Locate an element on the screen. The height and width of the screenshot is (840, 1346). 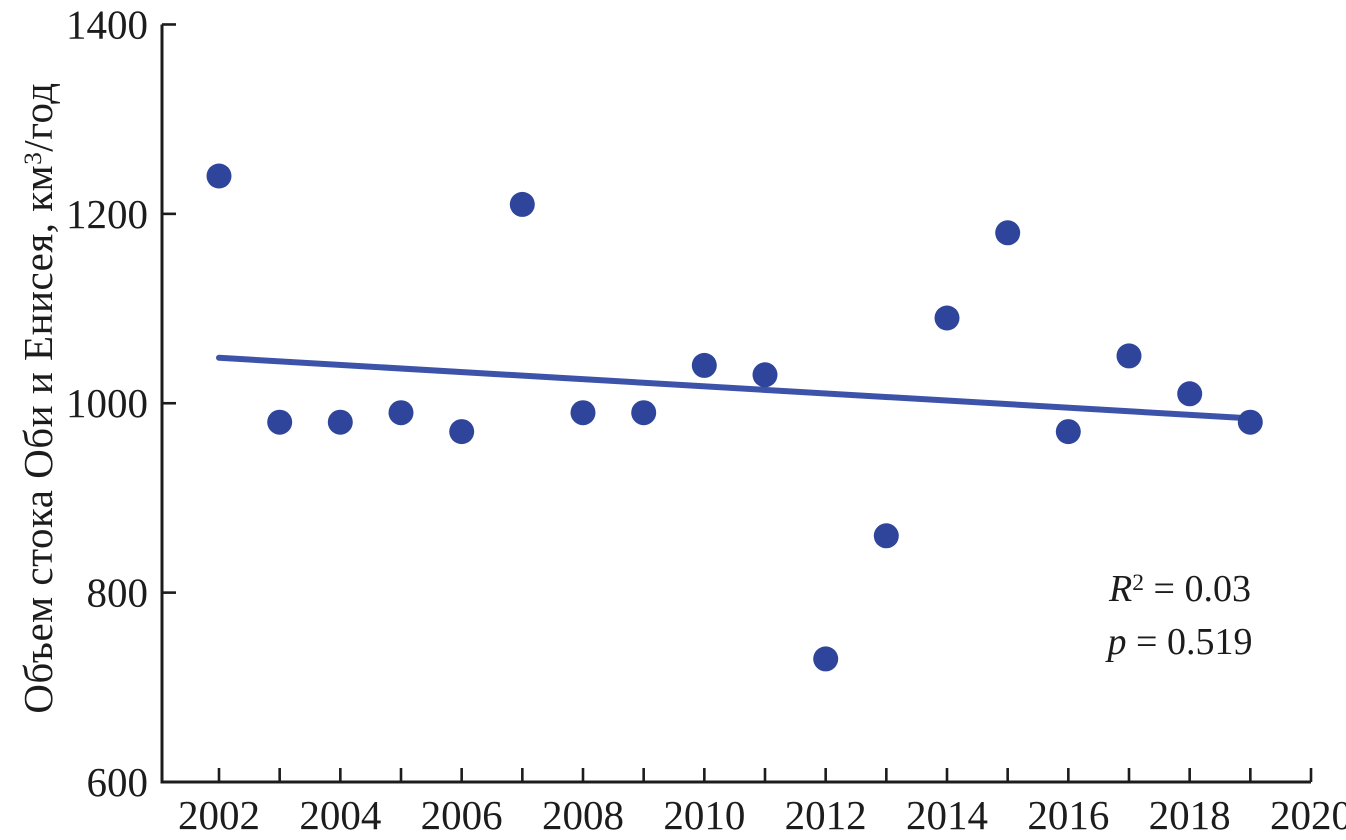
x-axis-tick-label: 2020 is located at coordinates (1308, 815).